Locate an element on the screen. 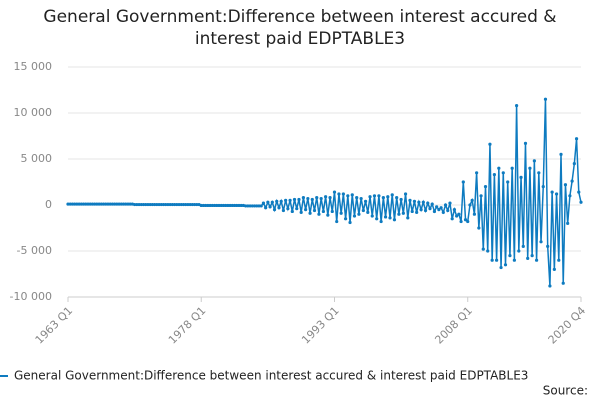  y-tick-label: 0 is located at coordinates (48, 204).